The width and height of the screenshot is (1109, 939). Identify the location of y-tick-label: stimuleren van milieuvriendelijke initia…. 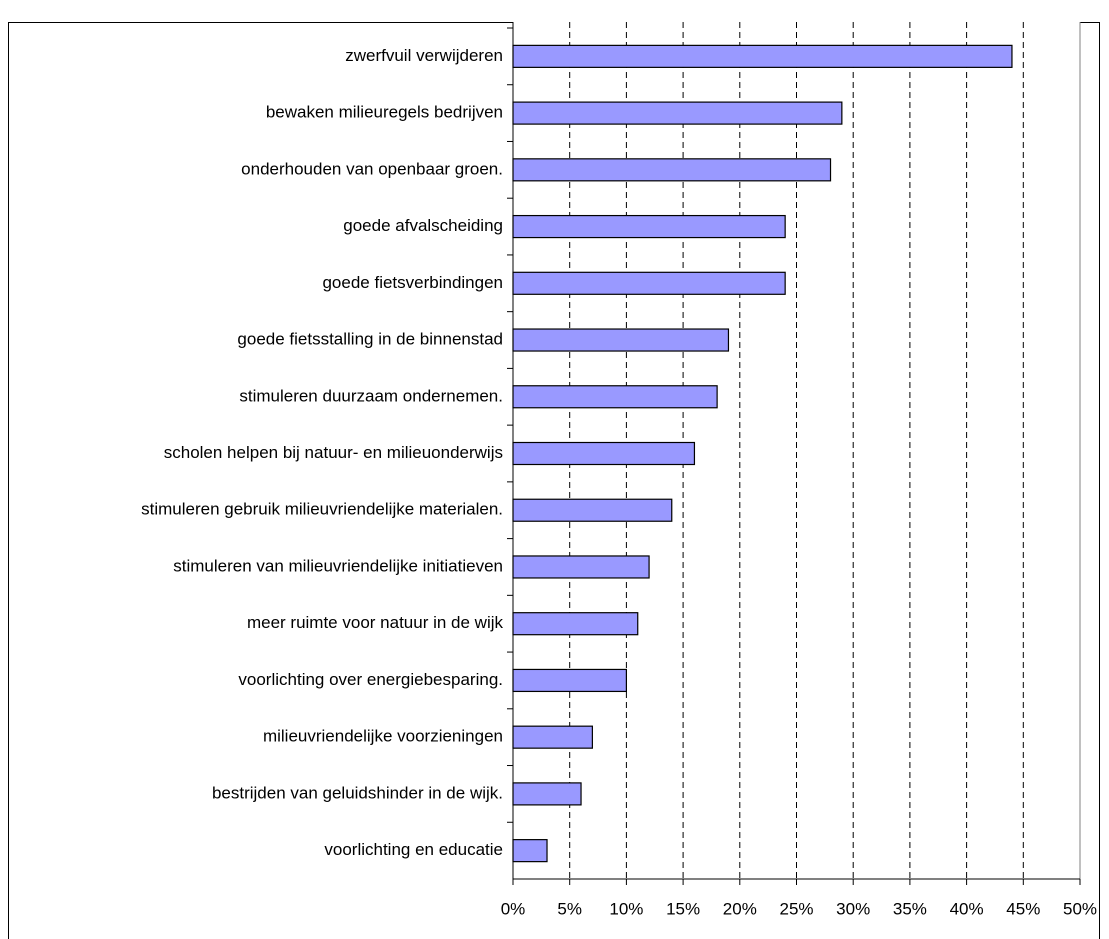
(338, 565).